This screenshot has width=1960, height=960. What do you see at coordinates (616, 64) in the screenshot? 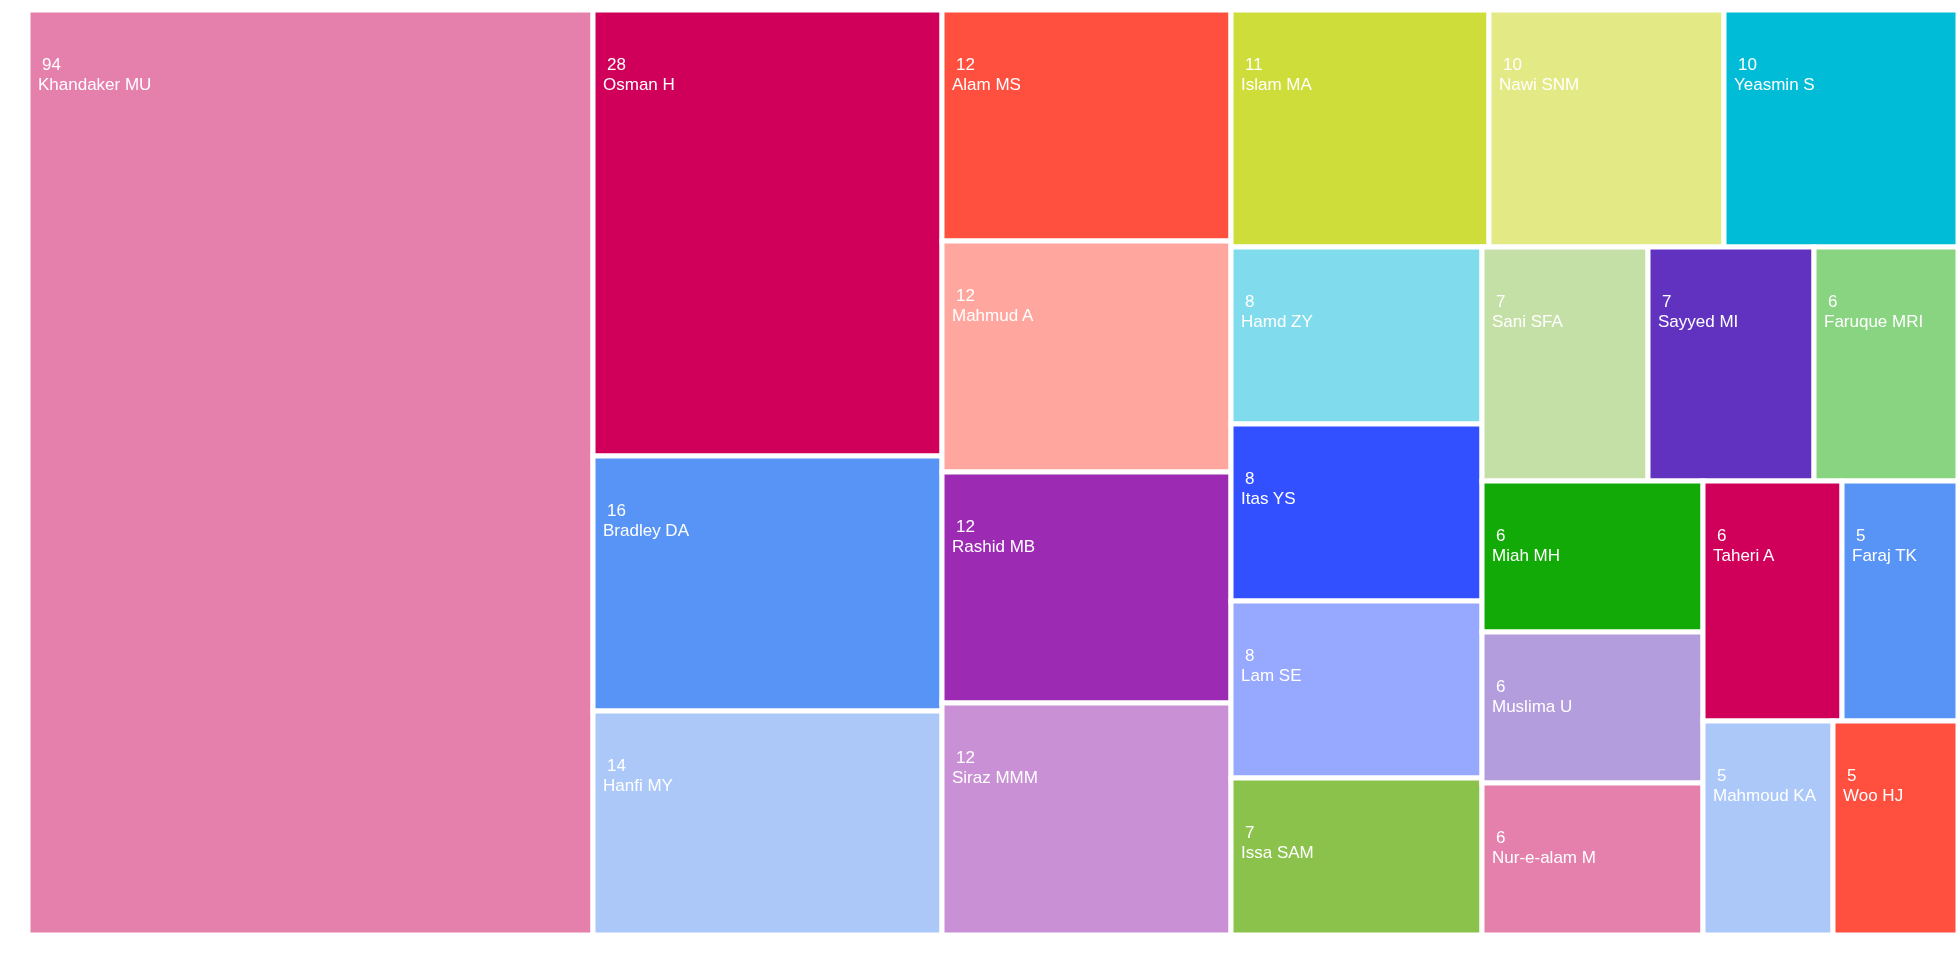
I see `data-label: 28` at bounding box center [616, 64].